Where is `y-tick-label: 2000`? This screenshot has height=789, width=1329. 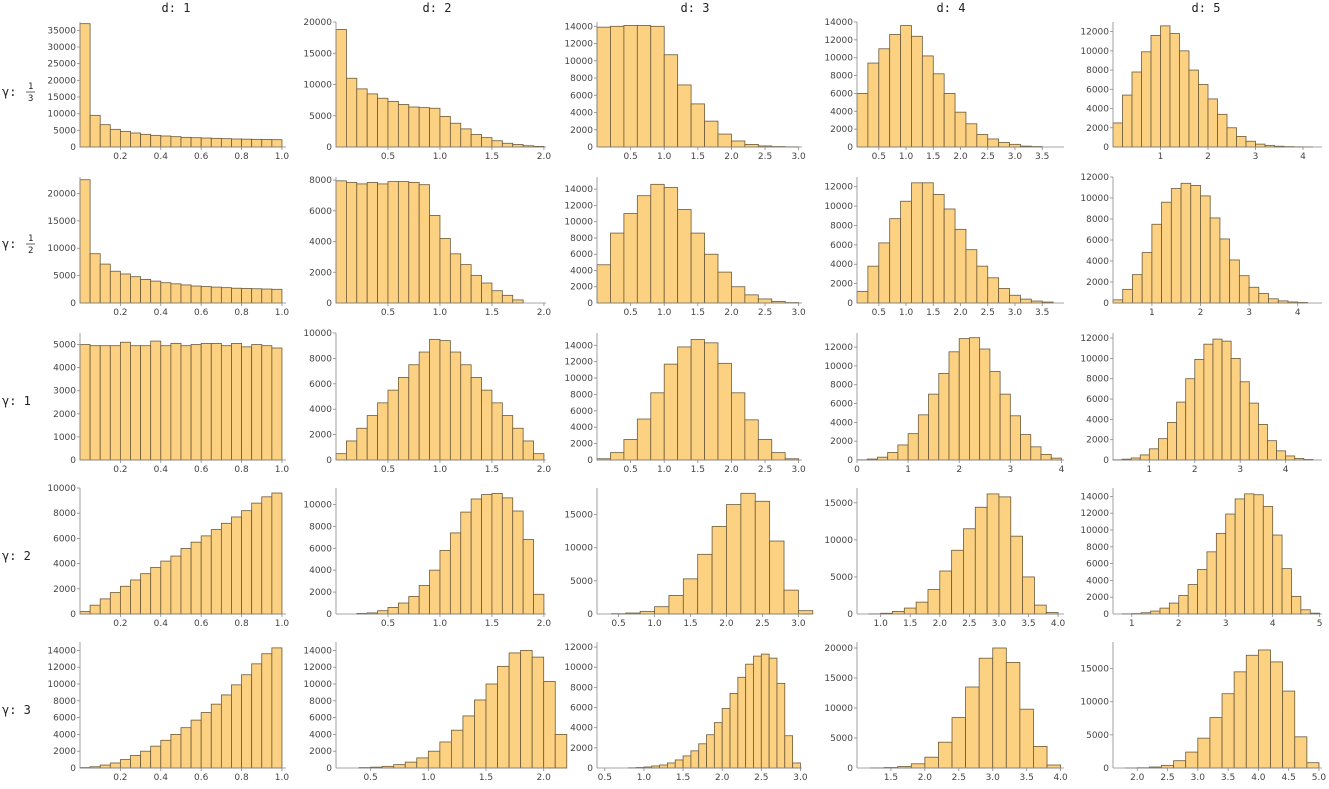
y-tick-label: 2000 is located at coordinates (841, 130).